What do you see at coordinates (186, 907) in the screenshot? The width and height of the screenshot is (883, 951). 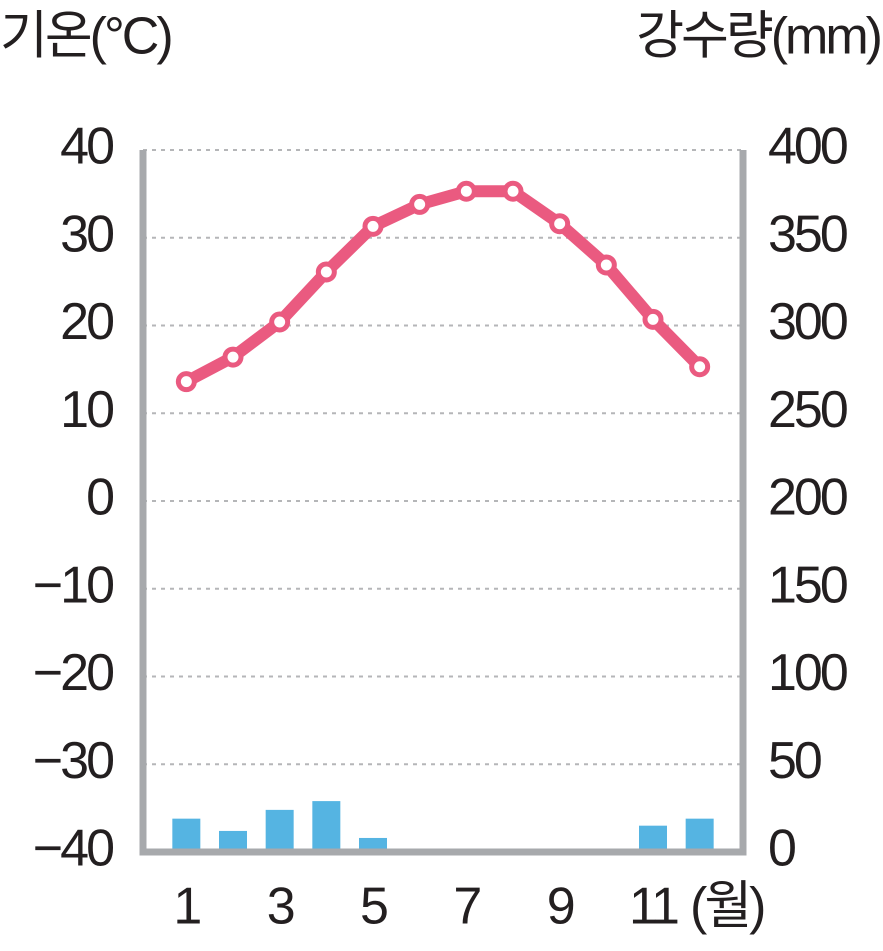 I see `x-tick-label: 1` at bounding box center [186, 907].